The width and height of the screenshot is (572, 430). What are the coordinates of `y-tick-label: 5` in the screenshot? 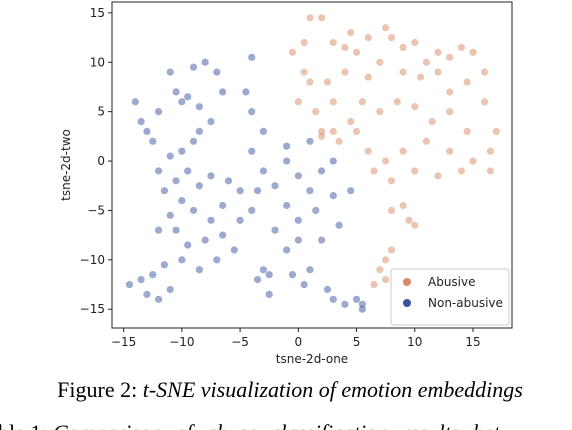 It's located at (101, 112).